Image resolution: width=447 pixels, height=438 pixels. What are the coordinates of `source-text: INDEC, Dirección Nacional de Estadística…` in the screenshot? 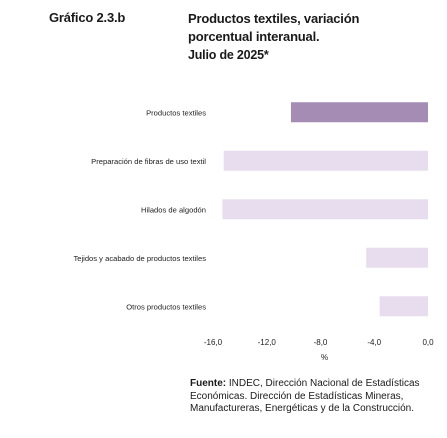 It's located at (305, 396).